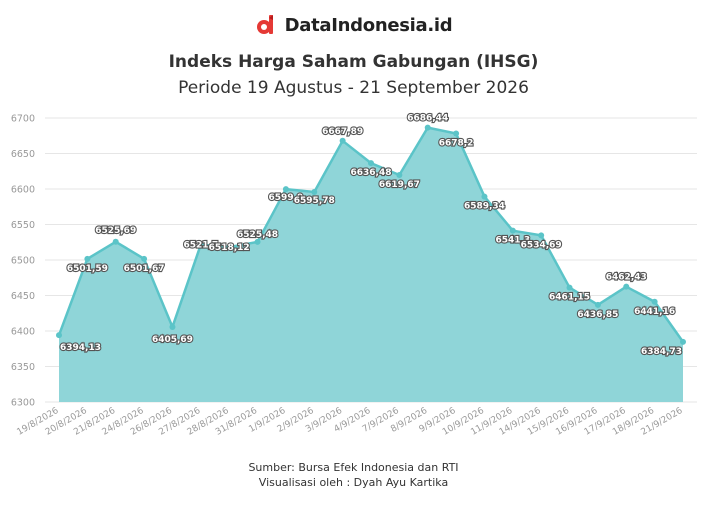  Describe the element at coordinates (342, 132) in the screenshot. I see `data-label: 6667,89` at that location.